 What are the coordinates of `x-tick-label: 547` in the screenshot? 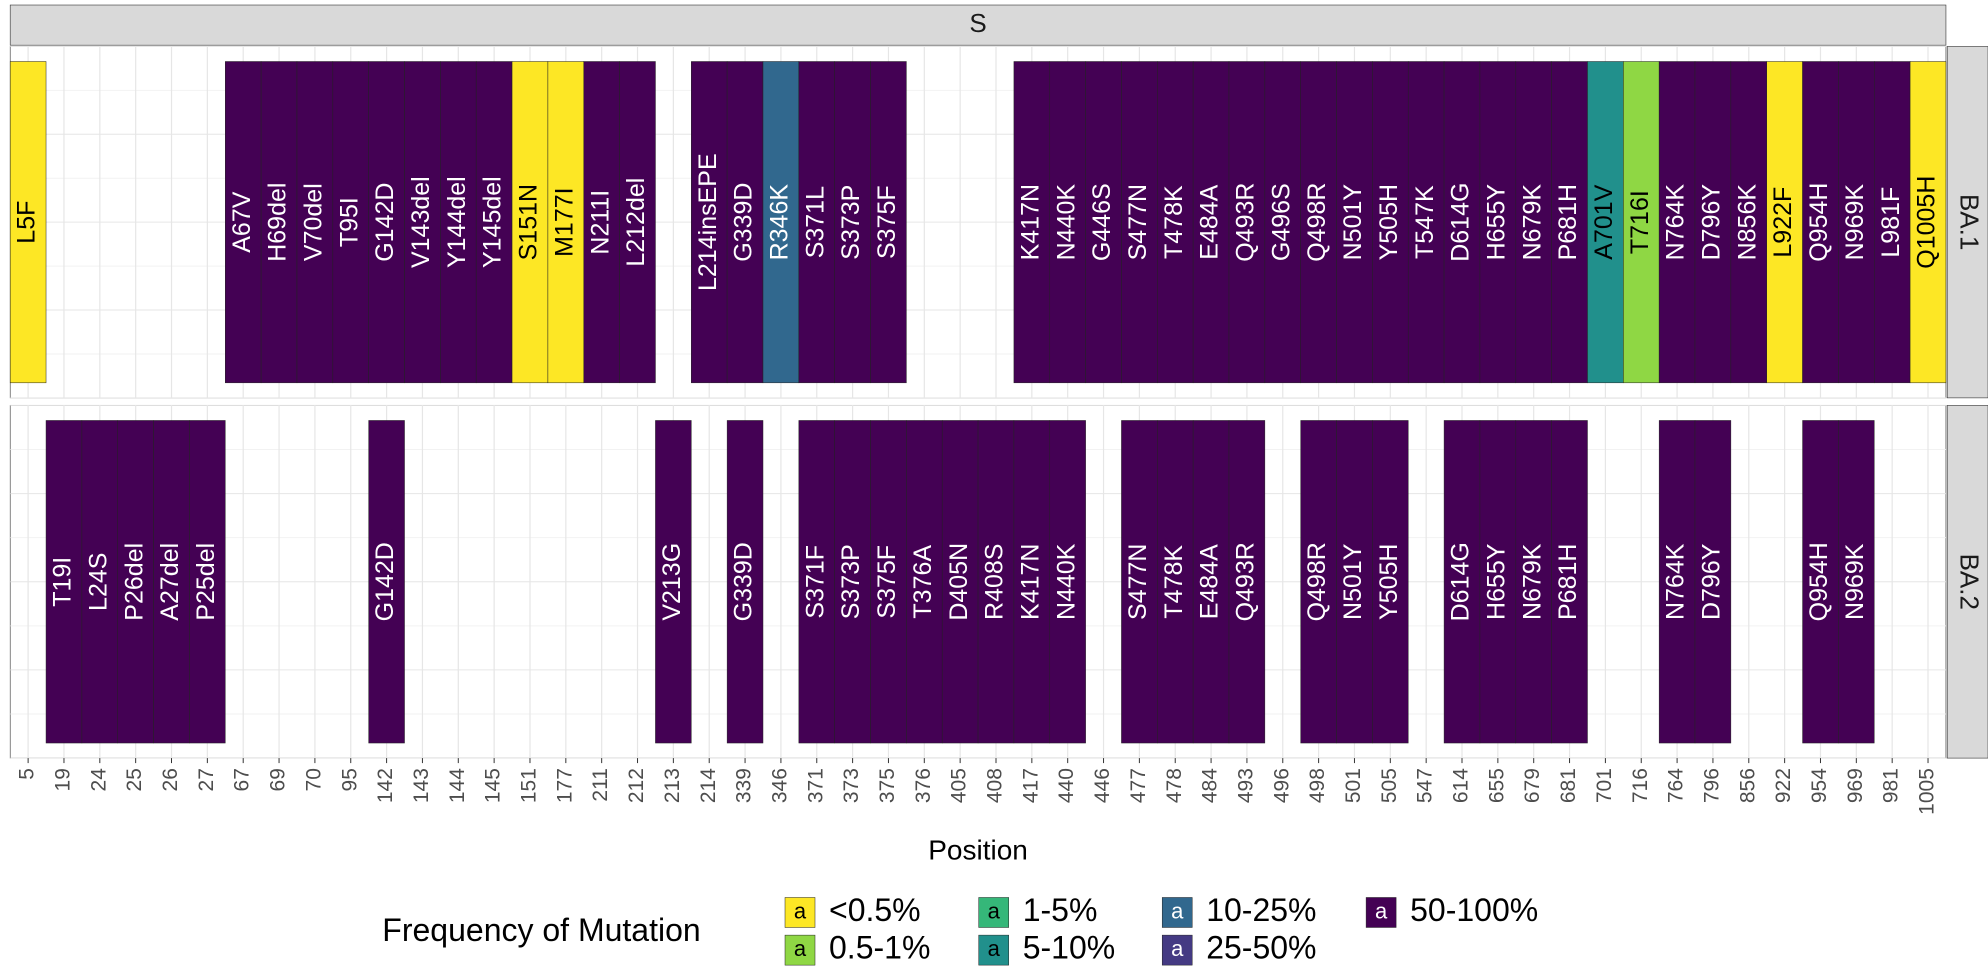 It's located at (1425, 785).